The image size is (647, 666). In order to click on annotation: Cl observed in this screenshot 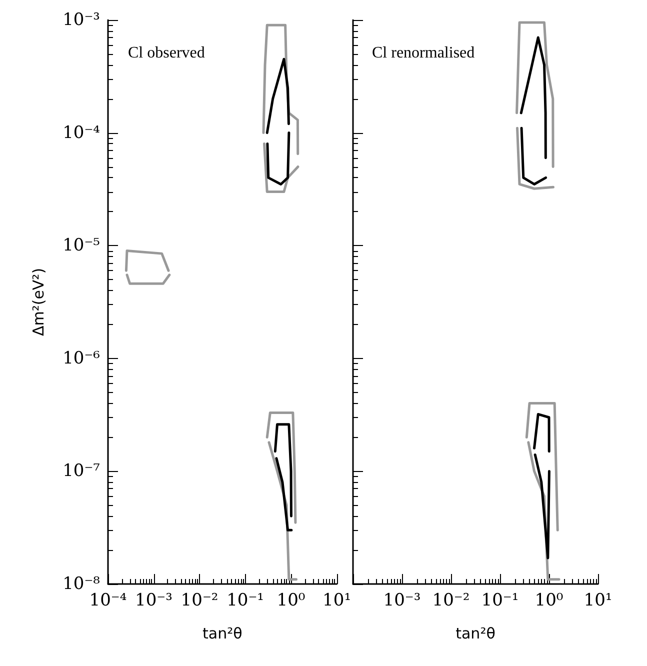, I will do `click(166, 53)`.